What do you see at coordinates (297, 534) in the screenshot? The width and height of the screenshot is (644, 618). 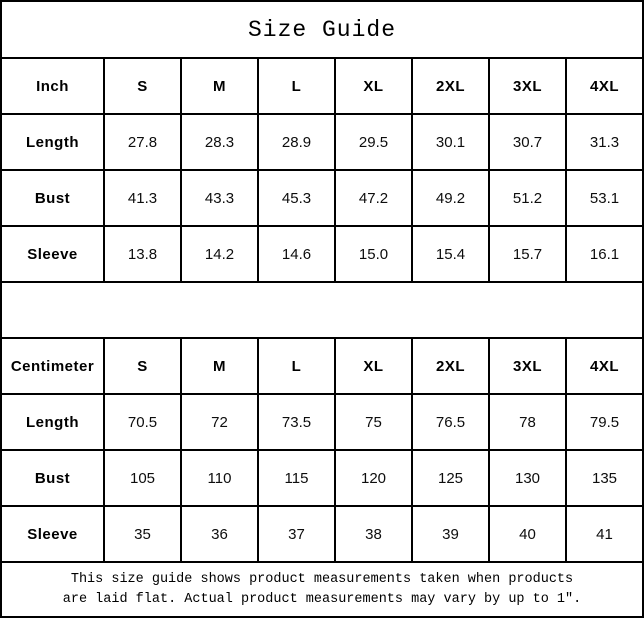 I see `measurement-cell: 37` at bounding box center [297, 534].